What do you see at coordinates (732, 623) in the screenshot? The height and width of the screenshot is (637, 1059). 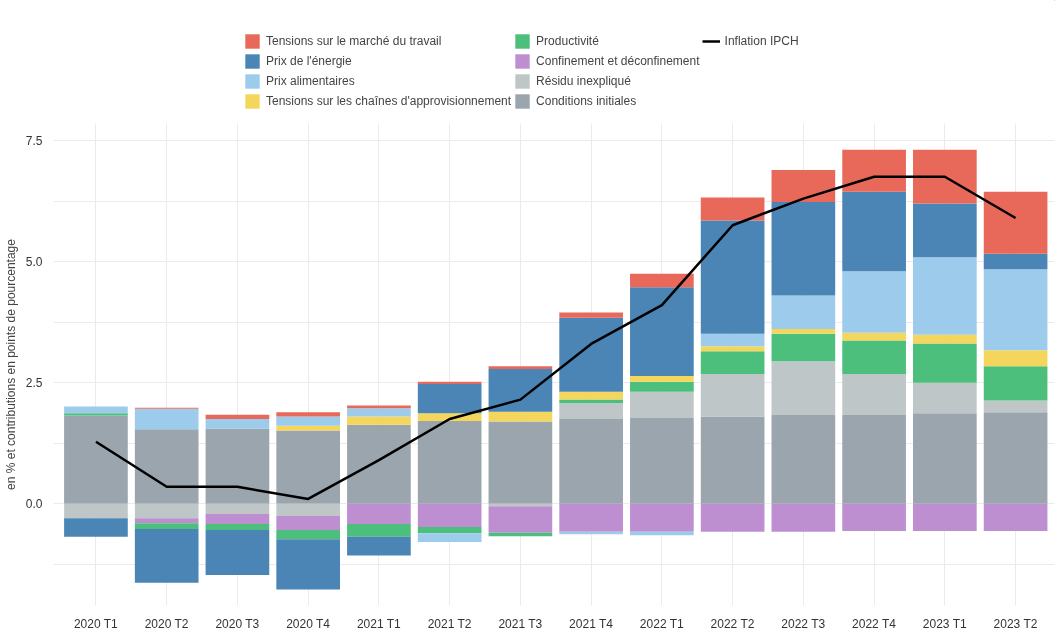 I see `x-tick-label: 2022 T2` at bounding box center [732, 623].